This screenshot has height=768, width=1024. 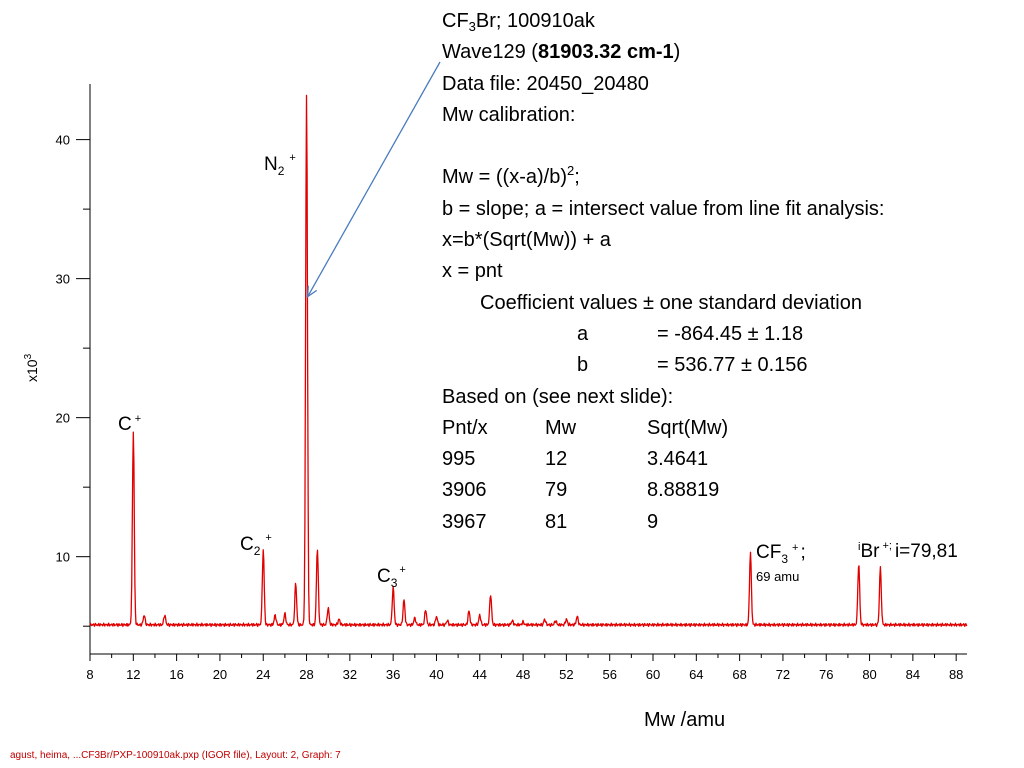 What do you see at coordinates (518, 22) in the screenshot?
I see `info-title: CF3Br; 100910ak` at bounding box center [518, 22].